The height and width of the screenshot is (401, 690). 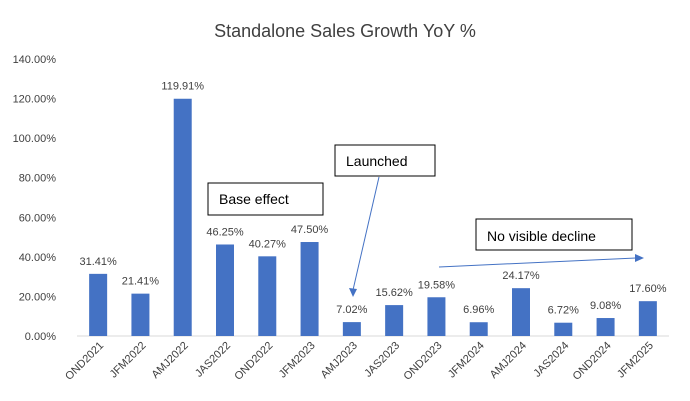 I want to click on x-tick-label: JFM2023, so click(x=297, y=360).